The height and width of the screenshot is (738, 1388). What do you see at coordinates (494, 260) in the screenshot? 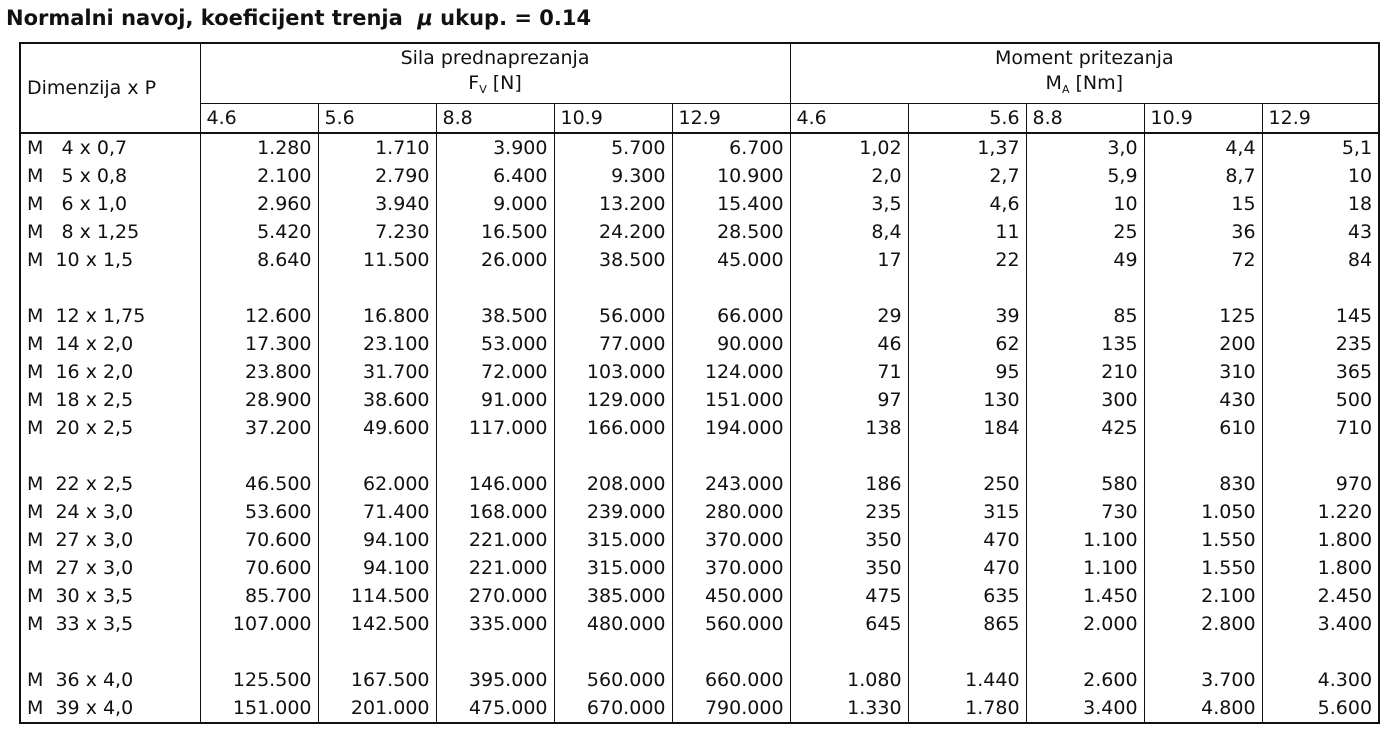
I see `force-value-cell: 26.000` at bounding box center [494, 260].